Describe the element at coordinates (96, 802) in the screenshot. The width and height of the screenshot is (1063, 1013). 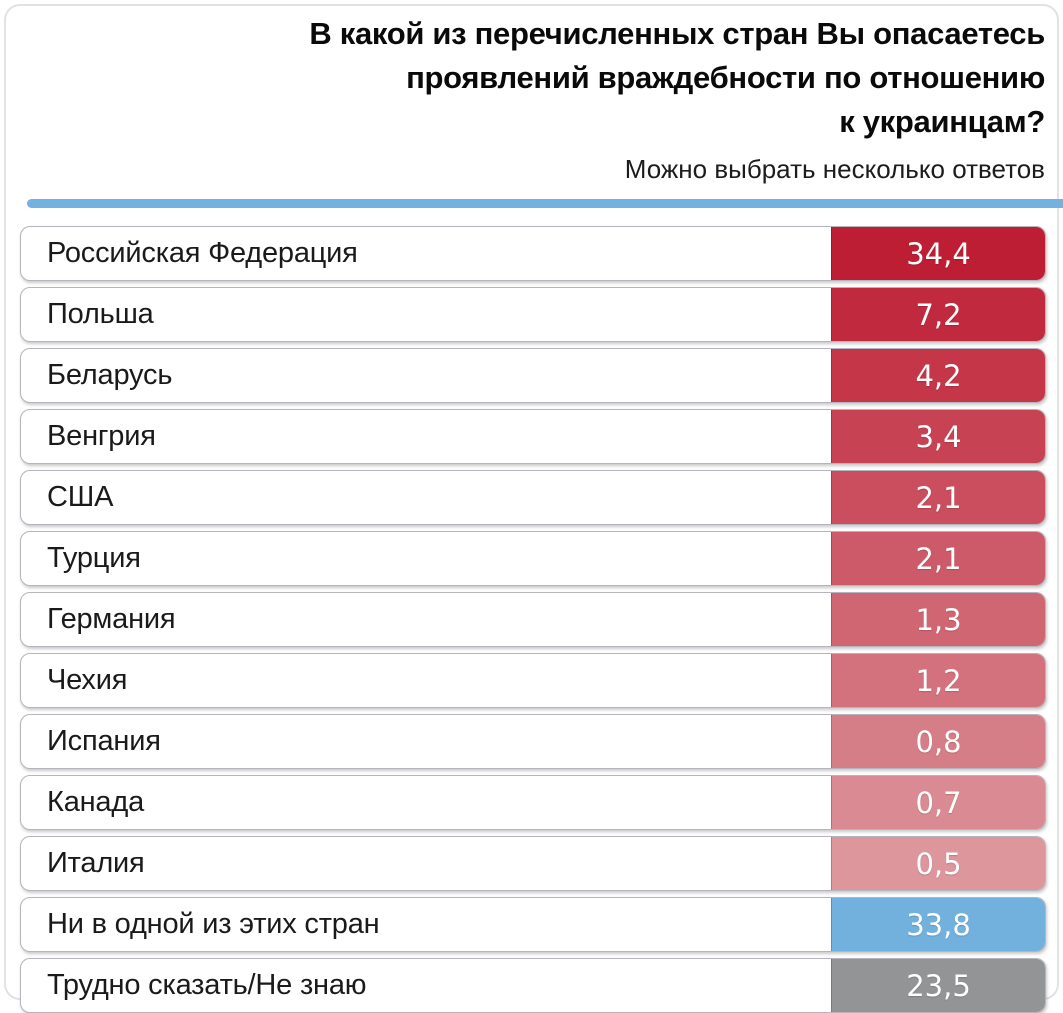
I see `row-label: Канада` at that location.